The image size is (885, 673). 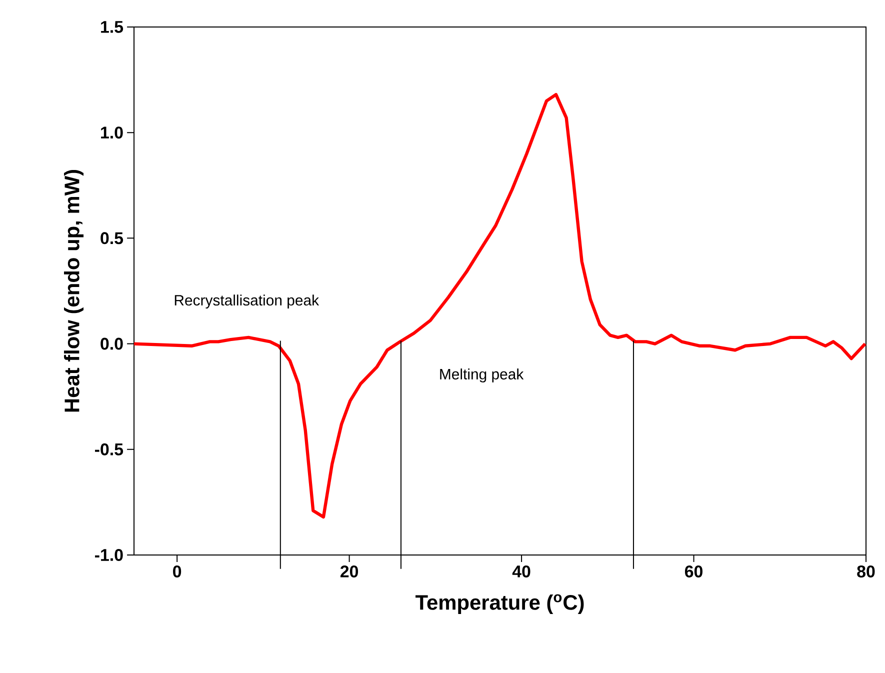 What do you see at coordinates (108, 554) in the screenshot?
I see `y-tick-label: -1.0` at bounding box center [108, 554].